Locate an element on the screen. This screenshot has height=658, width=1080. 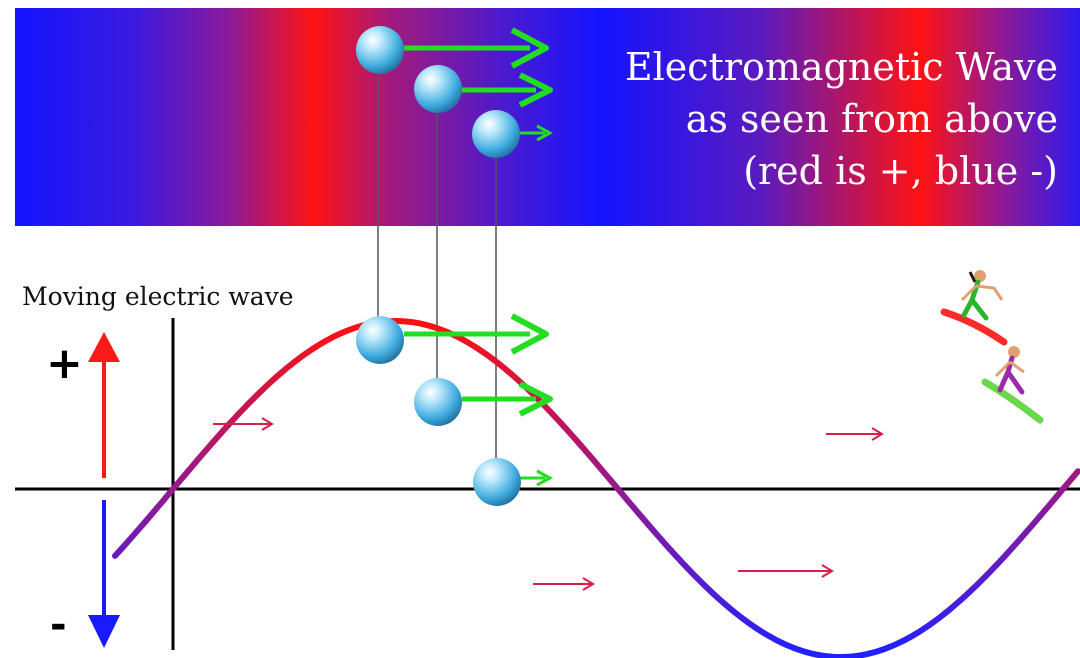
plus-sign: + is located at coordinates (64, 363).